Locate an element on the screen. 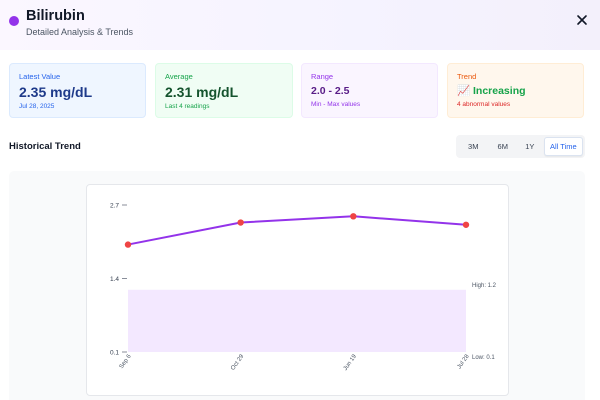 The height and width of the screenshot is (400, 600). range-button-3m: 3M is located at coordinates (473, 146).